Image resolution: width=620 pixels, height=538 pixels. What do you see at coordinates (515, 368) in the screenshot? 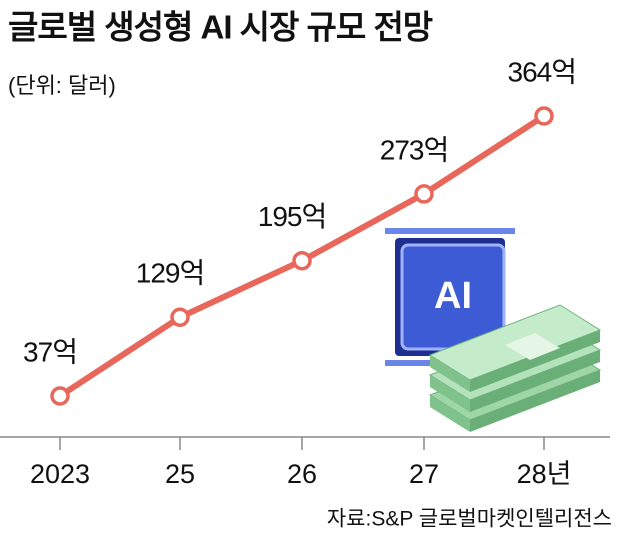
I see `money-stack` at bounding box center [515, 368].